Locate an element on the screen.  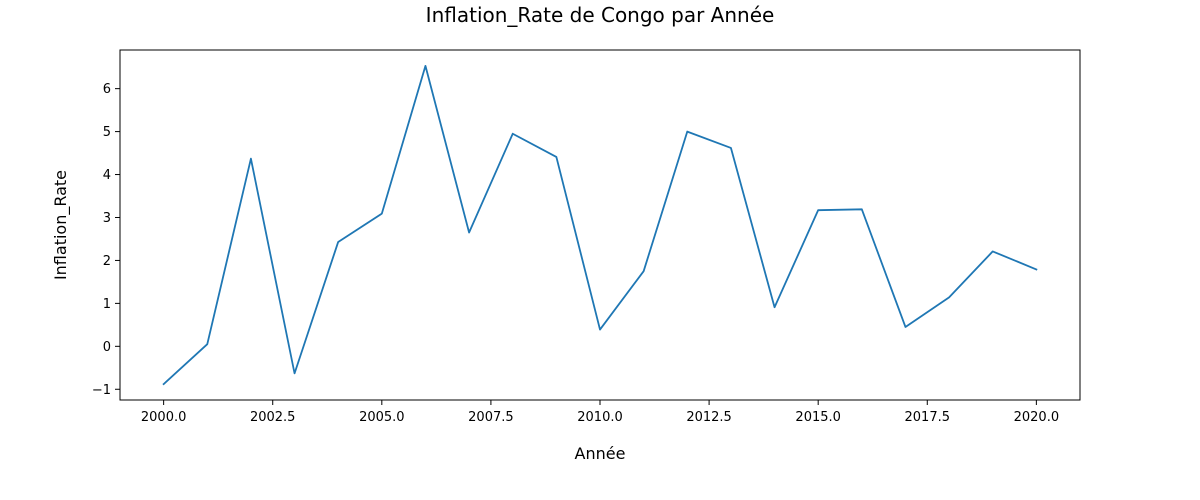
y-tick-label: 0 is located at coordinates (107, 347).